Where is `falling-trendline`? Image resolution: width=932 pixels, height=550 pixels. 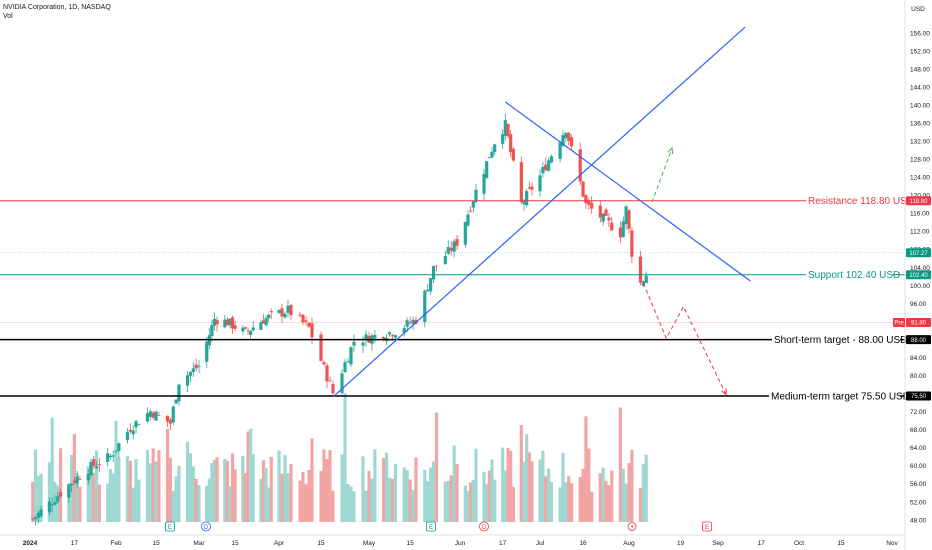 falling-trendline is located at coordinates (627, 191).